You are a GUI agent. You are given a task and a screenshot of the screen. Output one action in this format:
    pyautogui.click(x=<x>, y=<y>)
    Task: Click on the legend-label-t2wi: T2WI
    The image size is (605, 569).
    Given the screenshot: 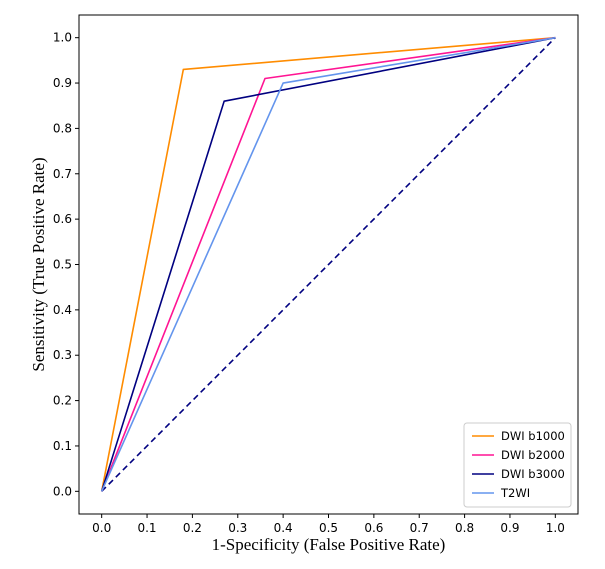 What is the action you would take?
    pyautogui.click(x=515, y=493)
    